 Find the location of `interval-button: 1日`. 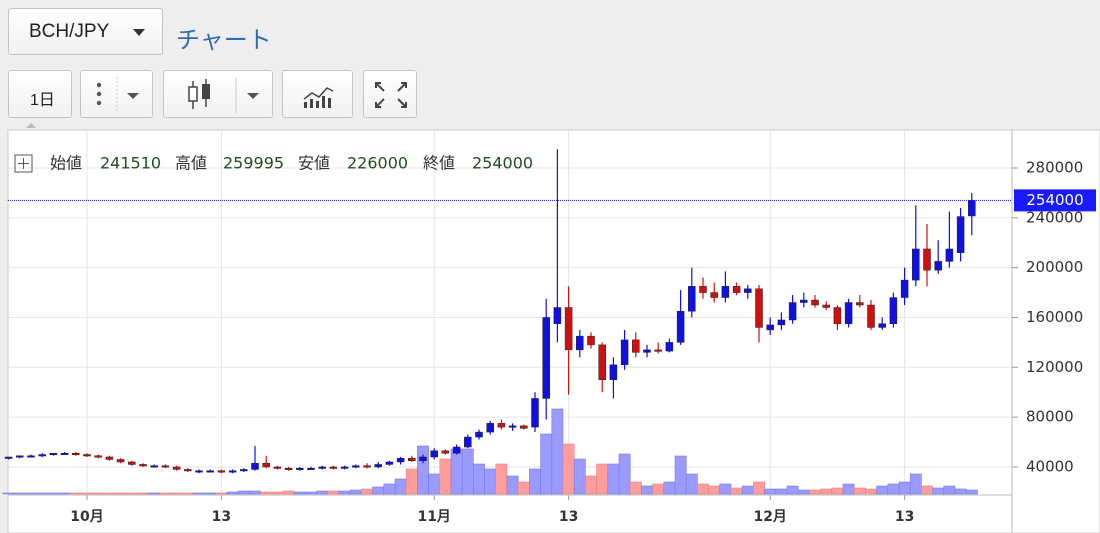

interval-button: 1日 is located at coordinates (40, 94).